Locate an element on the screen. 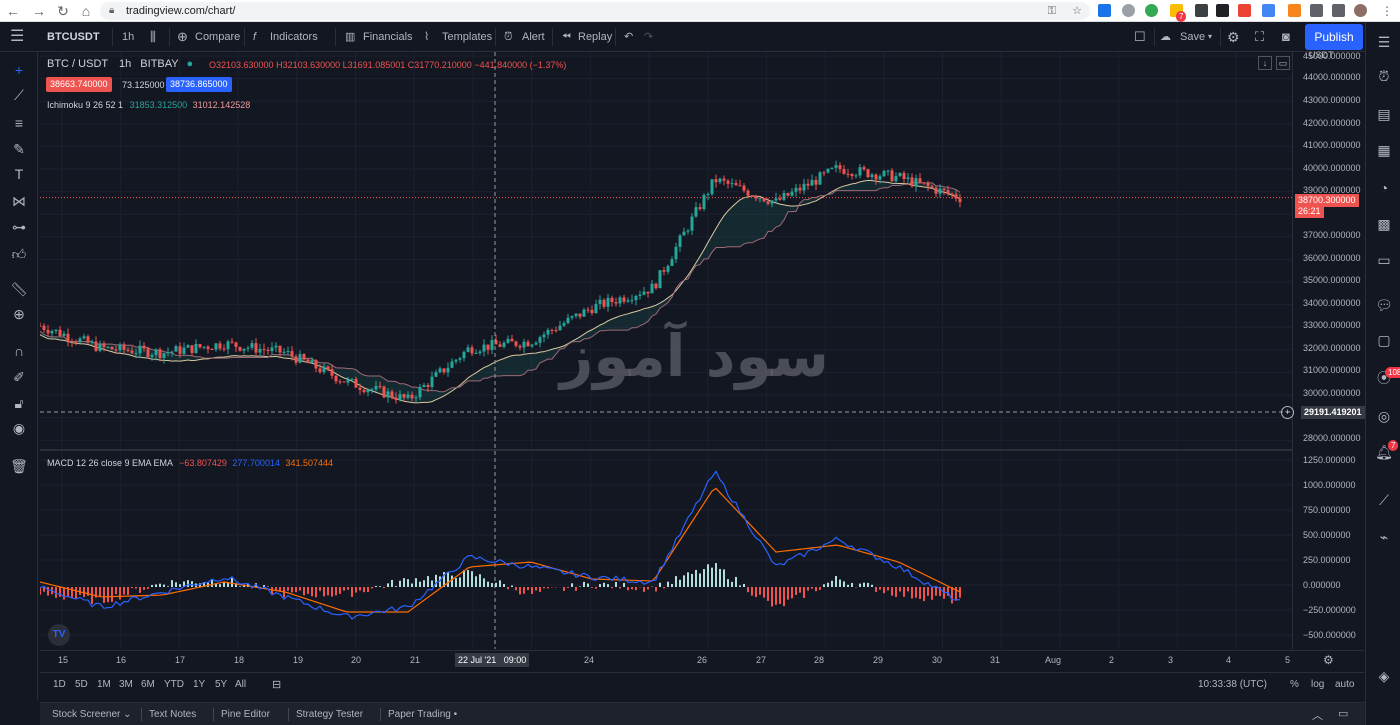  back-icon: ← is located at coordinates (13, 11).